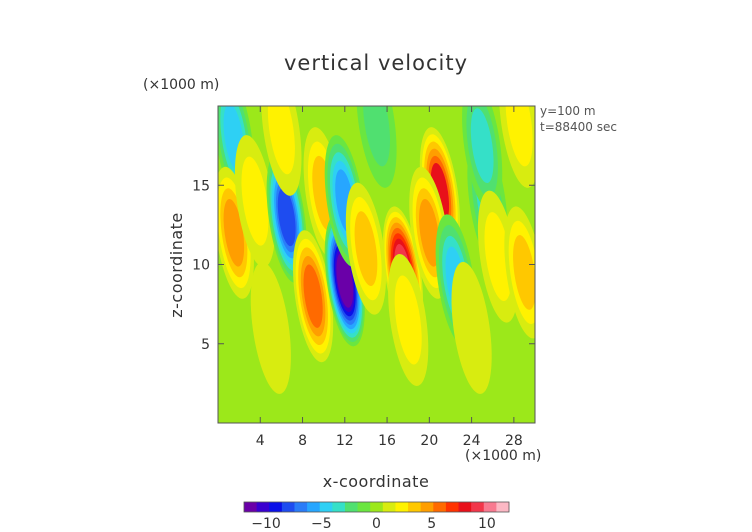 Image resolution: width=752 pixels, height=532 pixels. Describe the element at coordinates (514, 441) in the screenshot. I see `x-tick-label: 28` at that location.